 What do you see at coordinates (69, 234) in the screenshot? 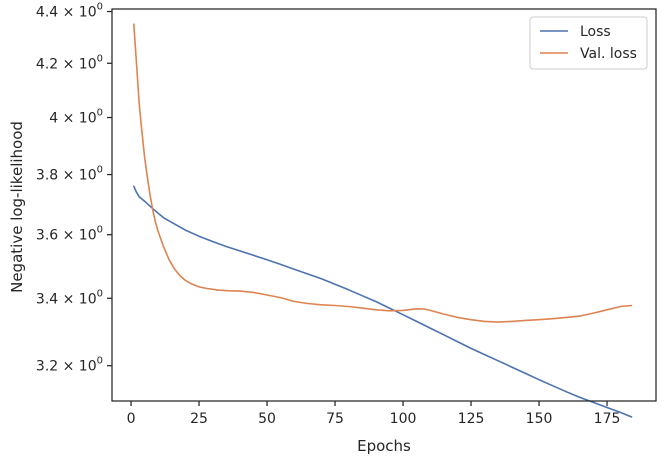
I see `y-tick-label: 3.6 × 100` at bounding box center [69, 234].